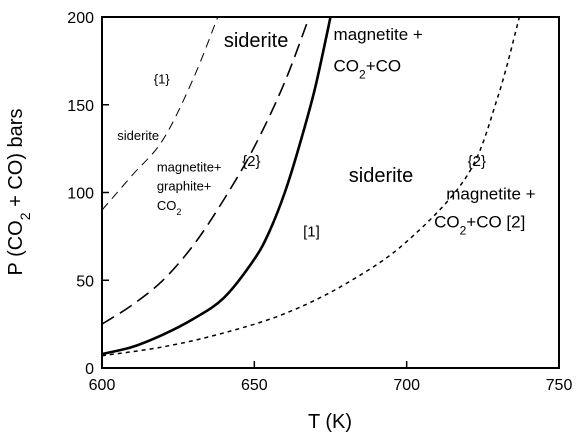  Describe the element at coordinates (479, 225) in the screenshot. I see `annotation-co2co-right: CO2+CO [2]` at that location.